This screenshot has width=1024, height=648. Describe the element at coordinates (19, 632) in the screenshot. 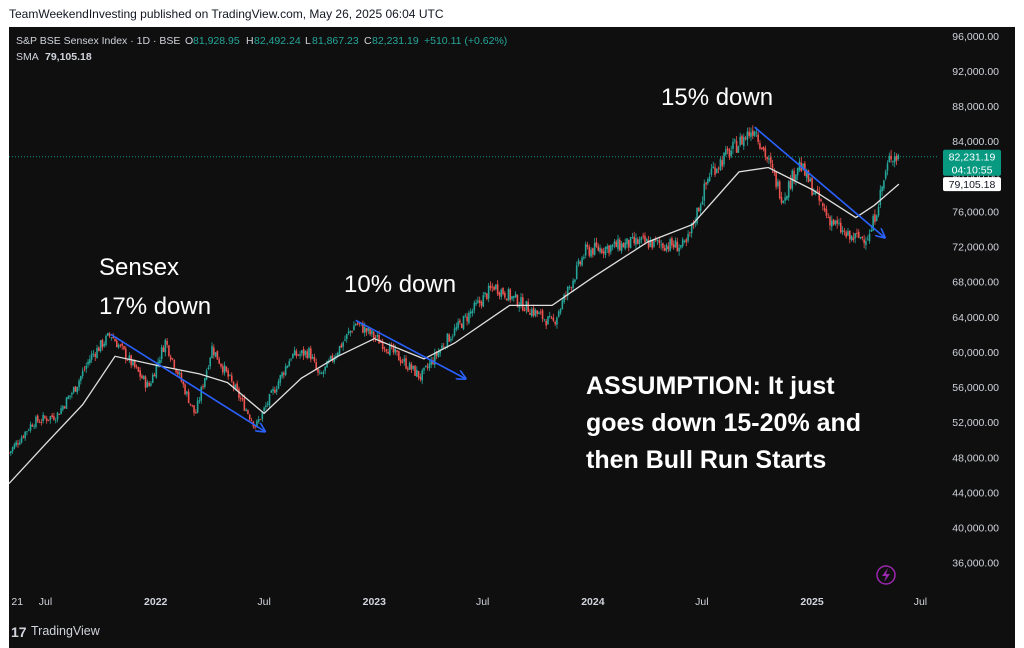

I see `tradingview-logo-icon: 17` at that location.